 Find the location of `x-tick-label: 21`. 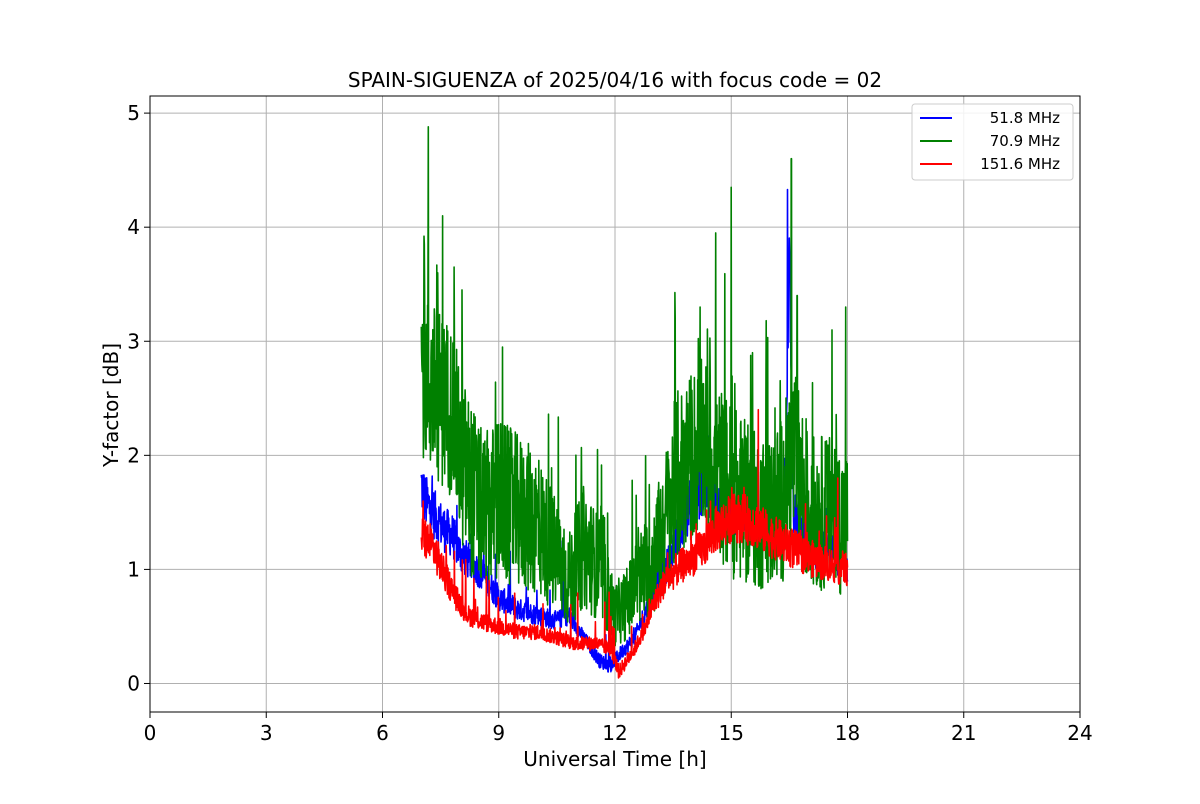

x-tick-label: 21 is located at coordinates (963, 733).